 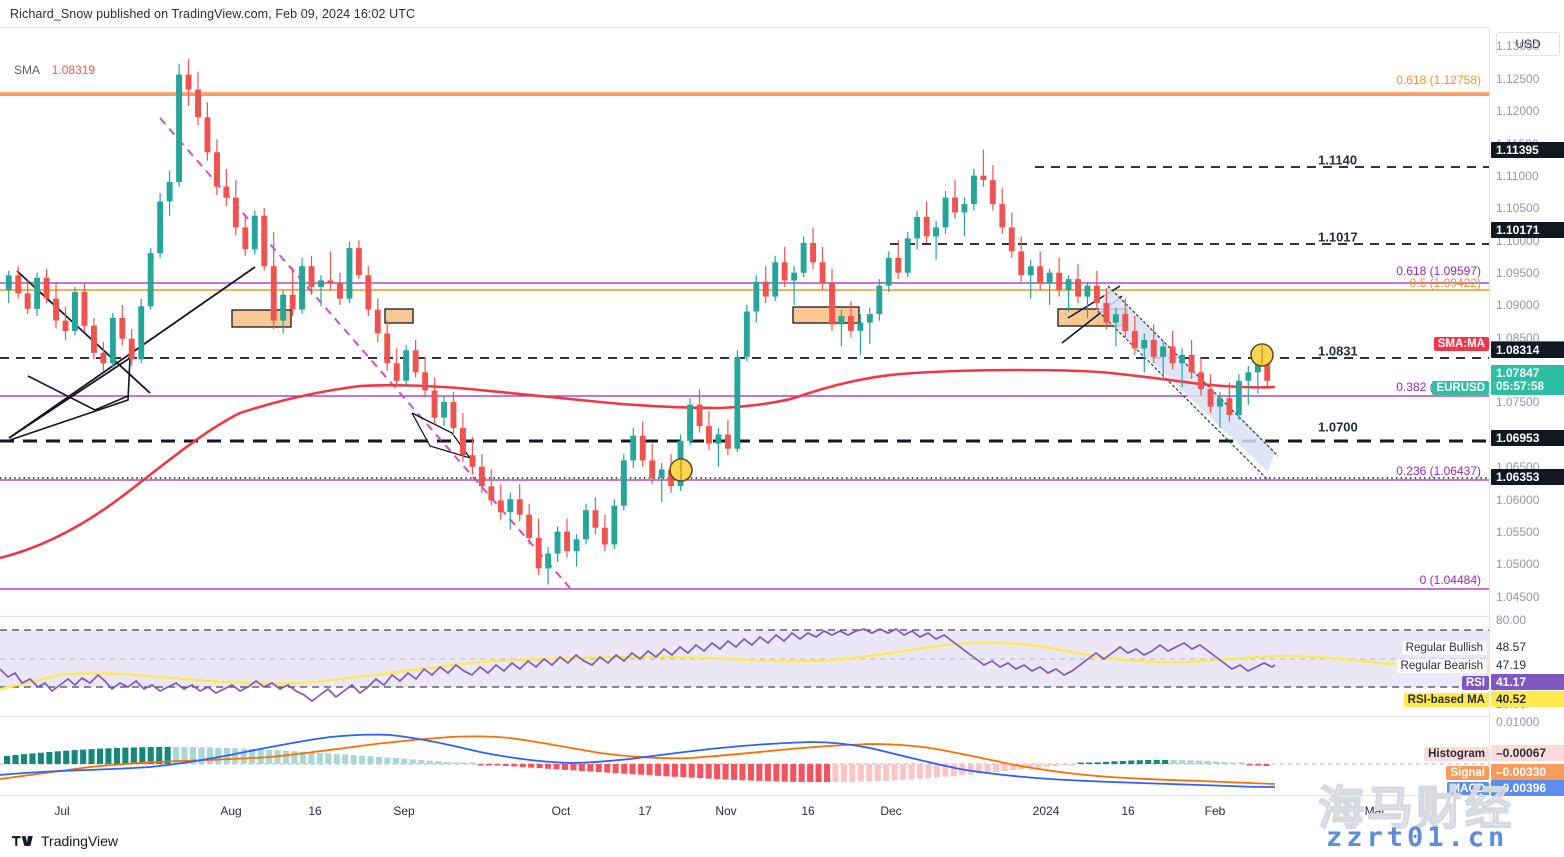 I want to click on time-axis: Jul Aug 16 Sep Oct 17 Nov 16 Dec 2024 16 Feb Mar, so click(x=744, y=810).